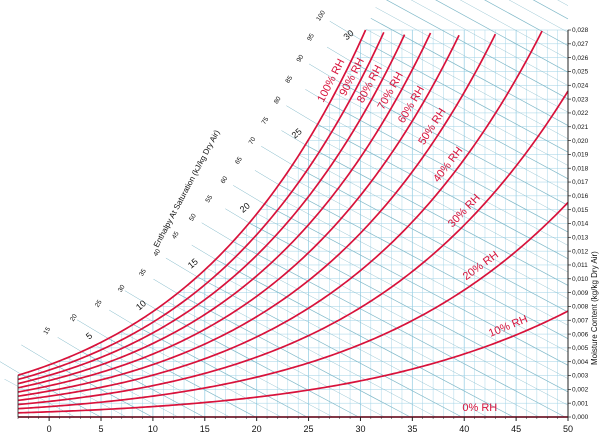 Image resolution: width=600 pixels, height=436 pixels. I want to click on y-tick-label: 0,009, so click(580, 293).